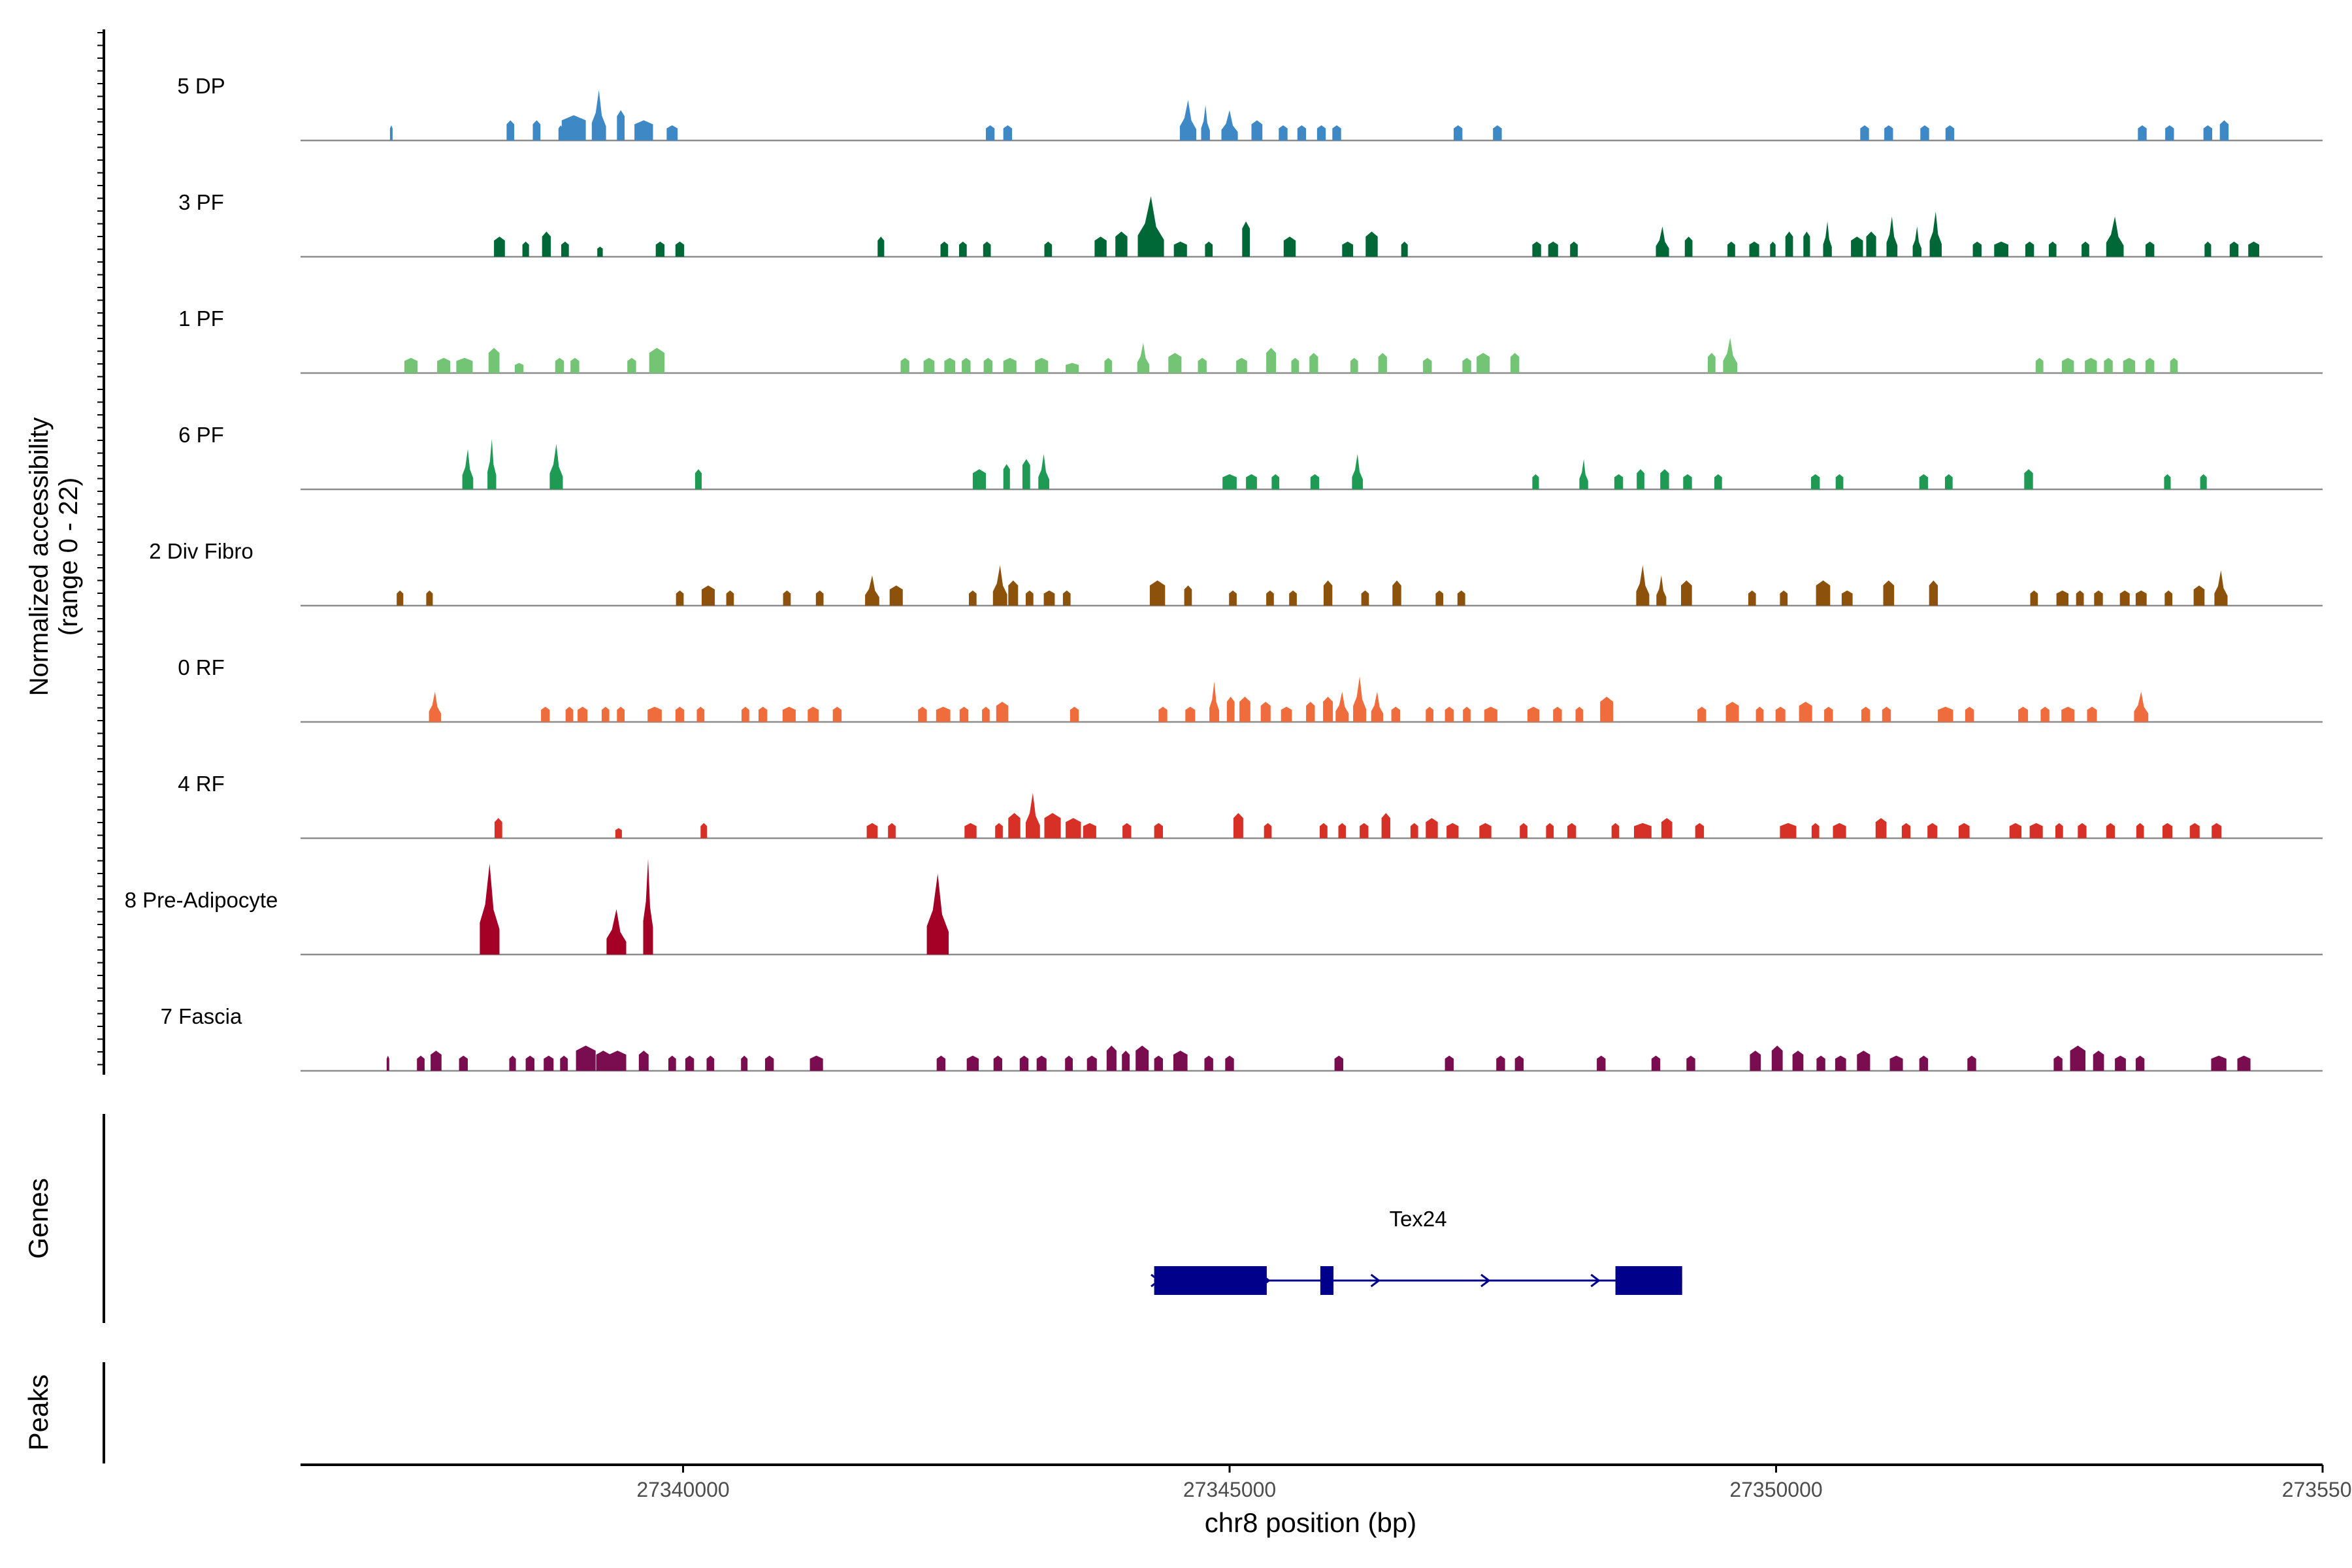 The height and width of the screenshot is (1568, 2352). I want to click on track-label: 6 PF, so click(201, 435).